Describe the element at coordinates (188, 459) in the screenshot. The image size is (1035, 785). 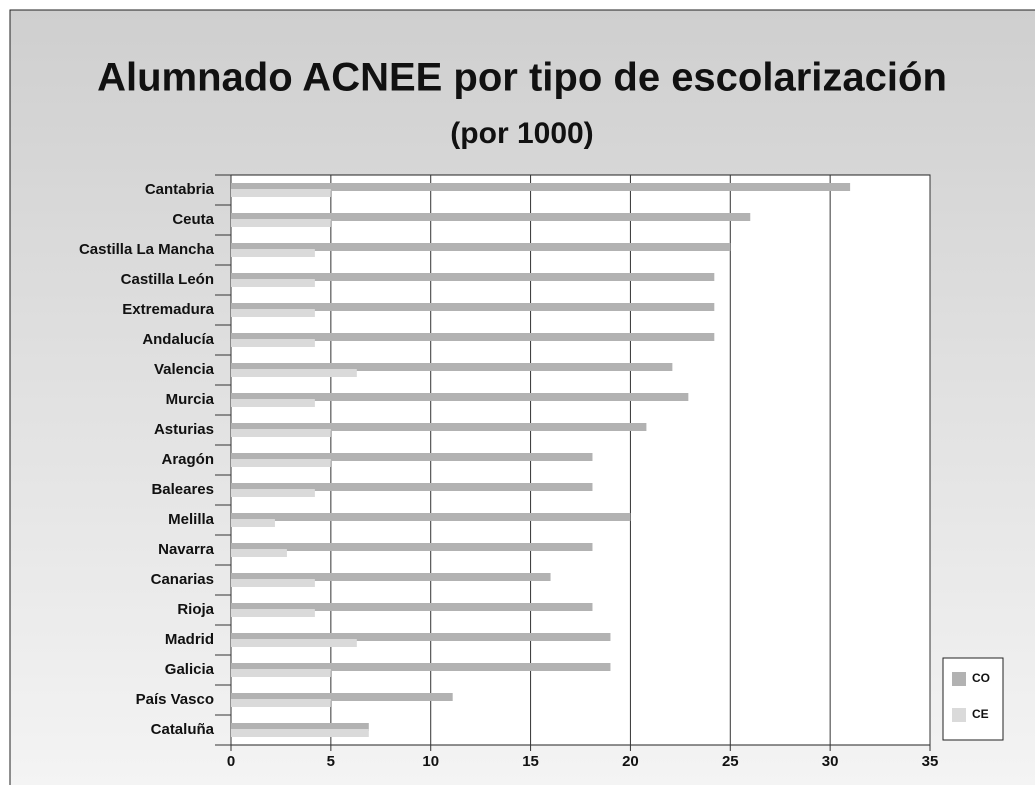
I see `y-tick-label: Aragón` at that location.